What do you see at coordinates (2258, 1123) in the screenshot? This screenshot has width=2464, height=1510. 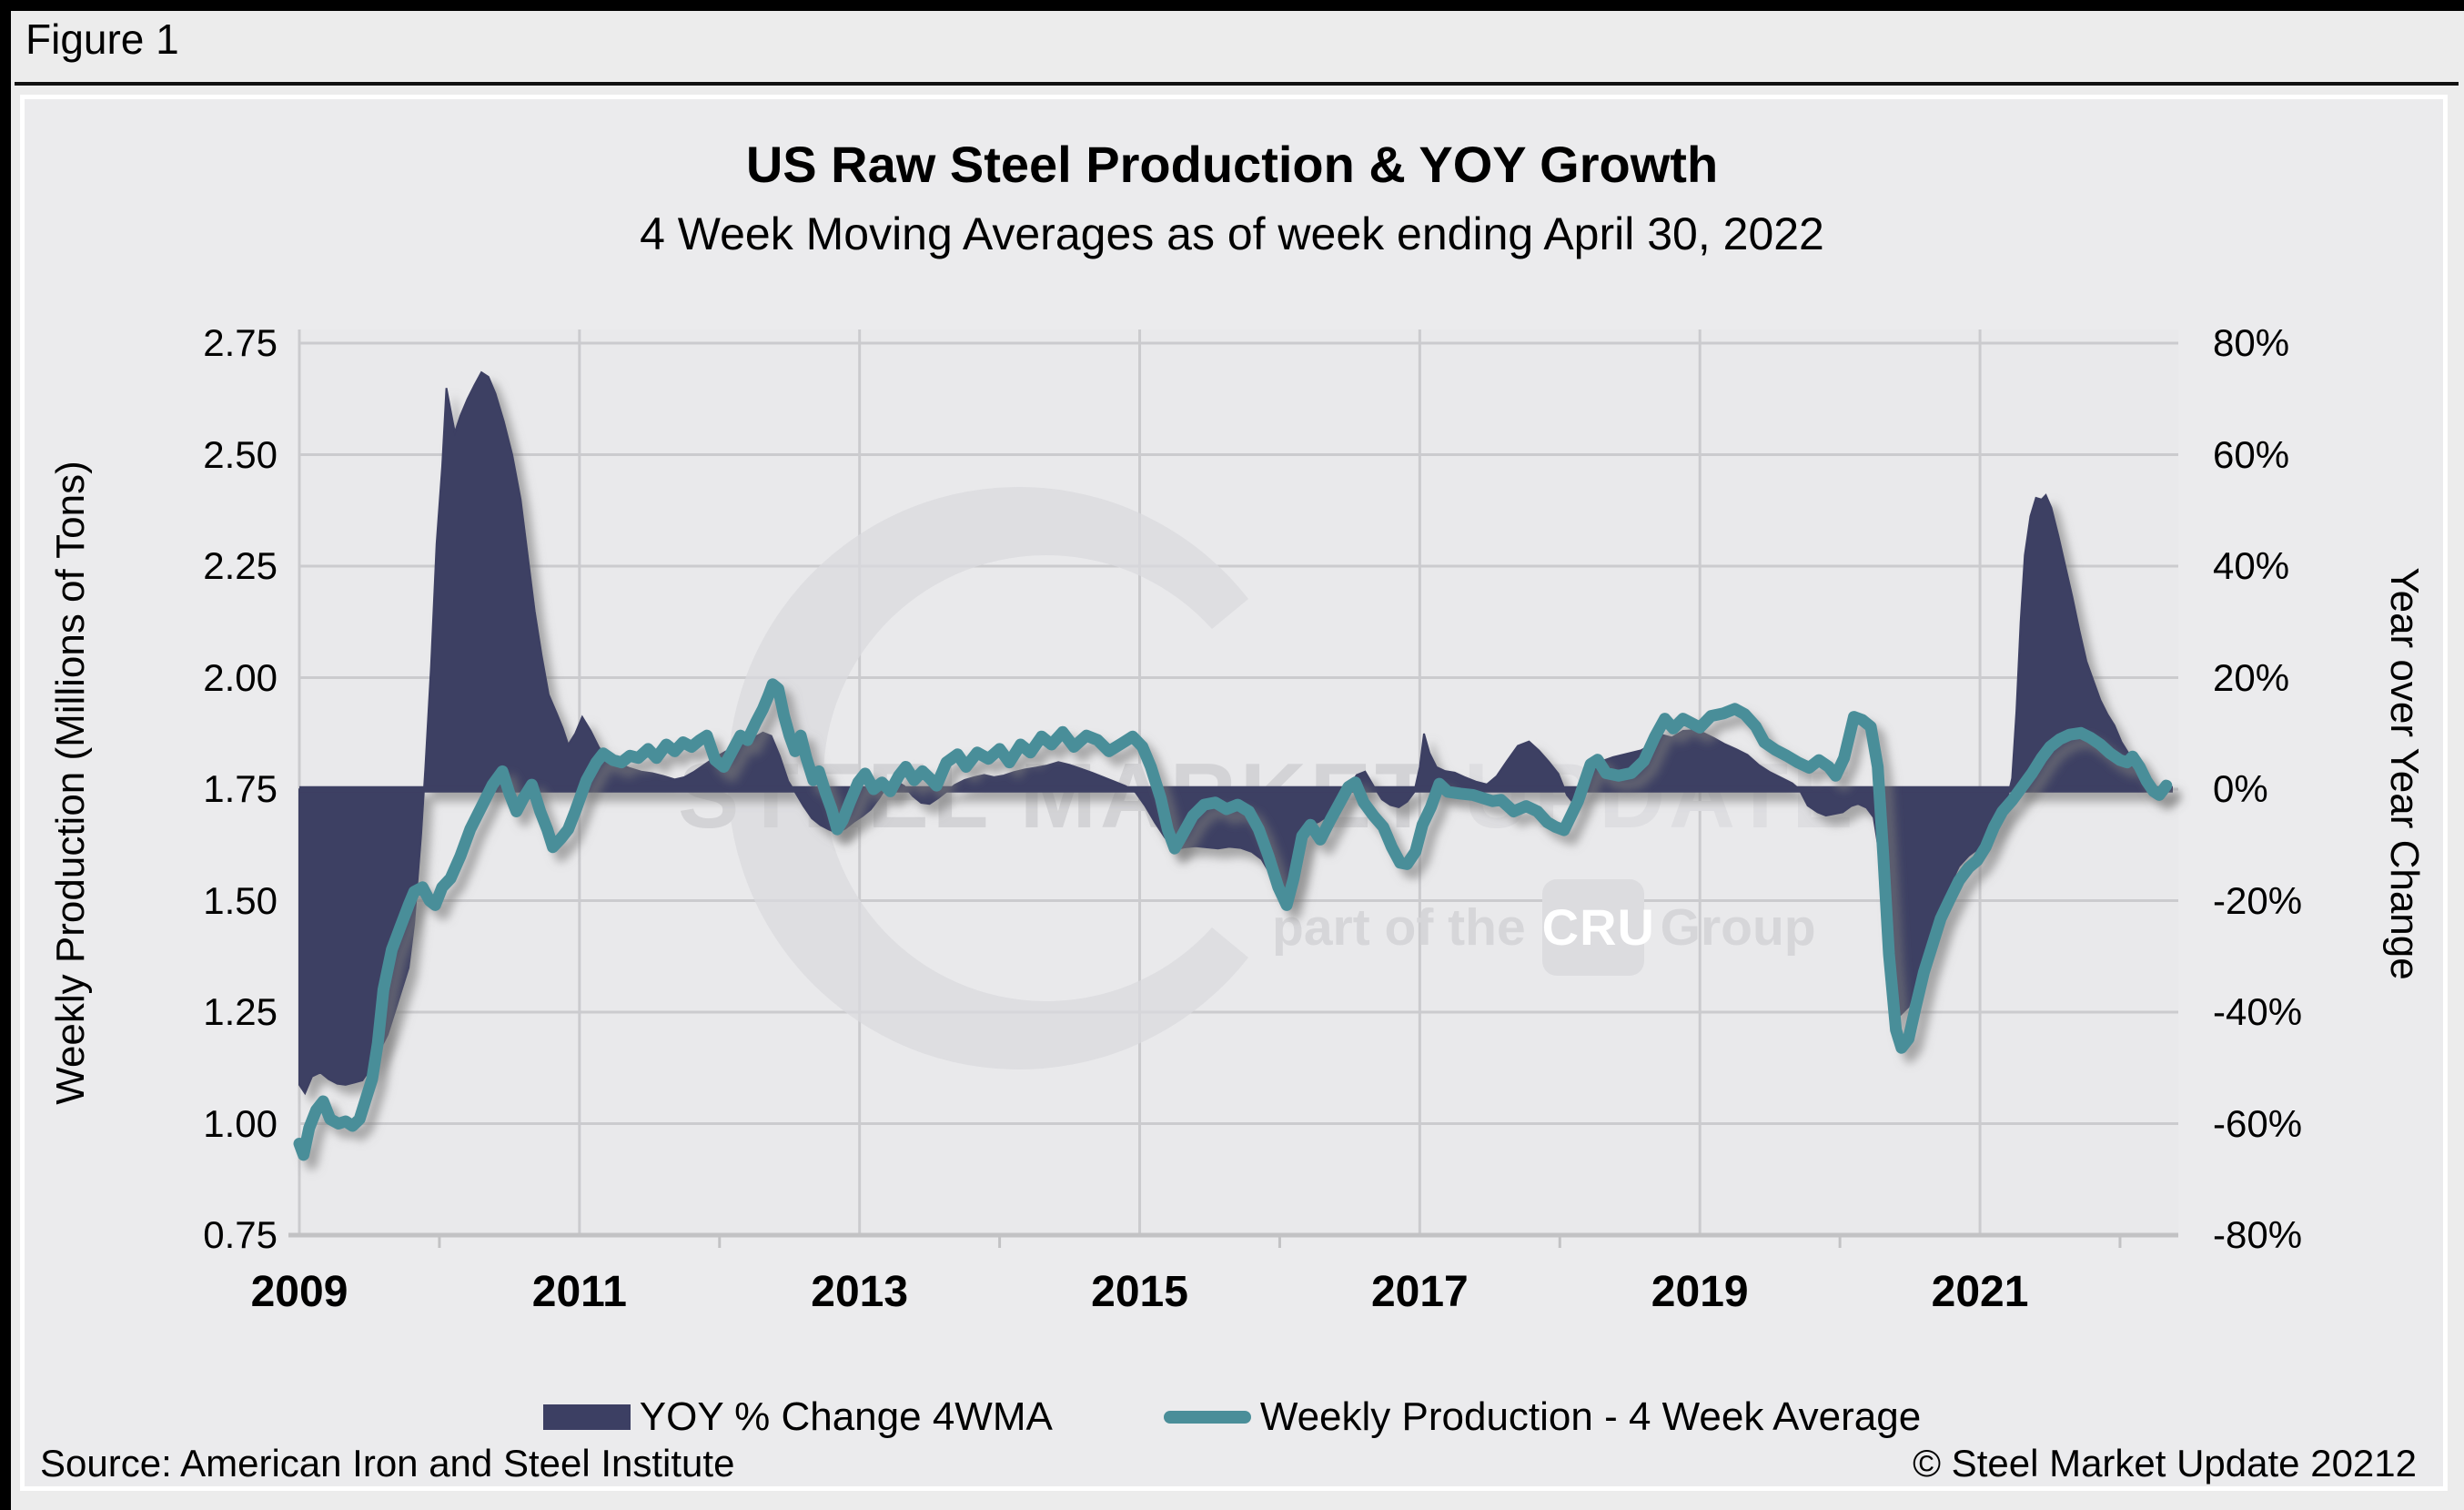 I see `right-axis-tick-label: -60%` at bounding box center [2258, 1123].